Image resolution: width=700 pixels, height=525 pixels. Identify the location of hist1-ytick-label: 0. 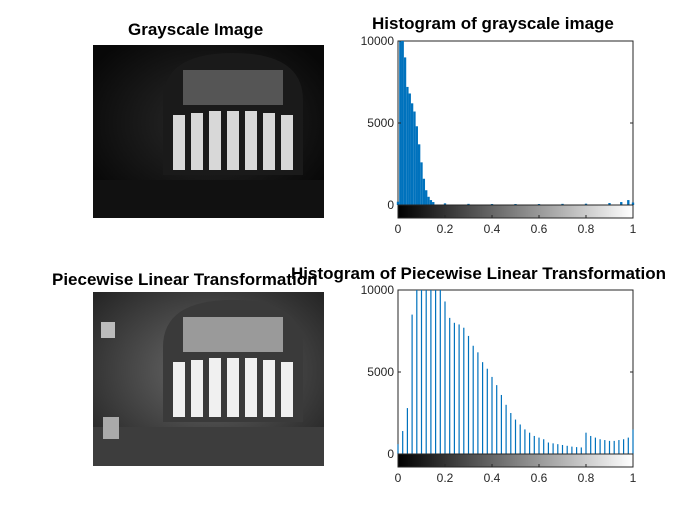
(390, 205).